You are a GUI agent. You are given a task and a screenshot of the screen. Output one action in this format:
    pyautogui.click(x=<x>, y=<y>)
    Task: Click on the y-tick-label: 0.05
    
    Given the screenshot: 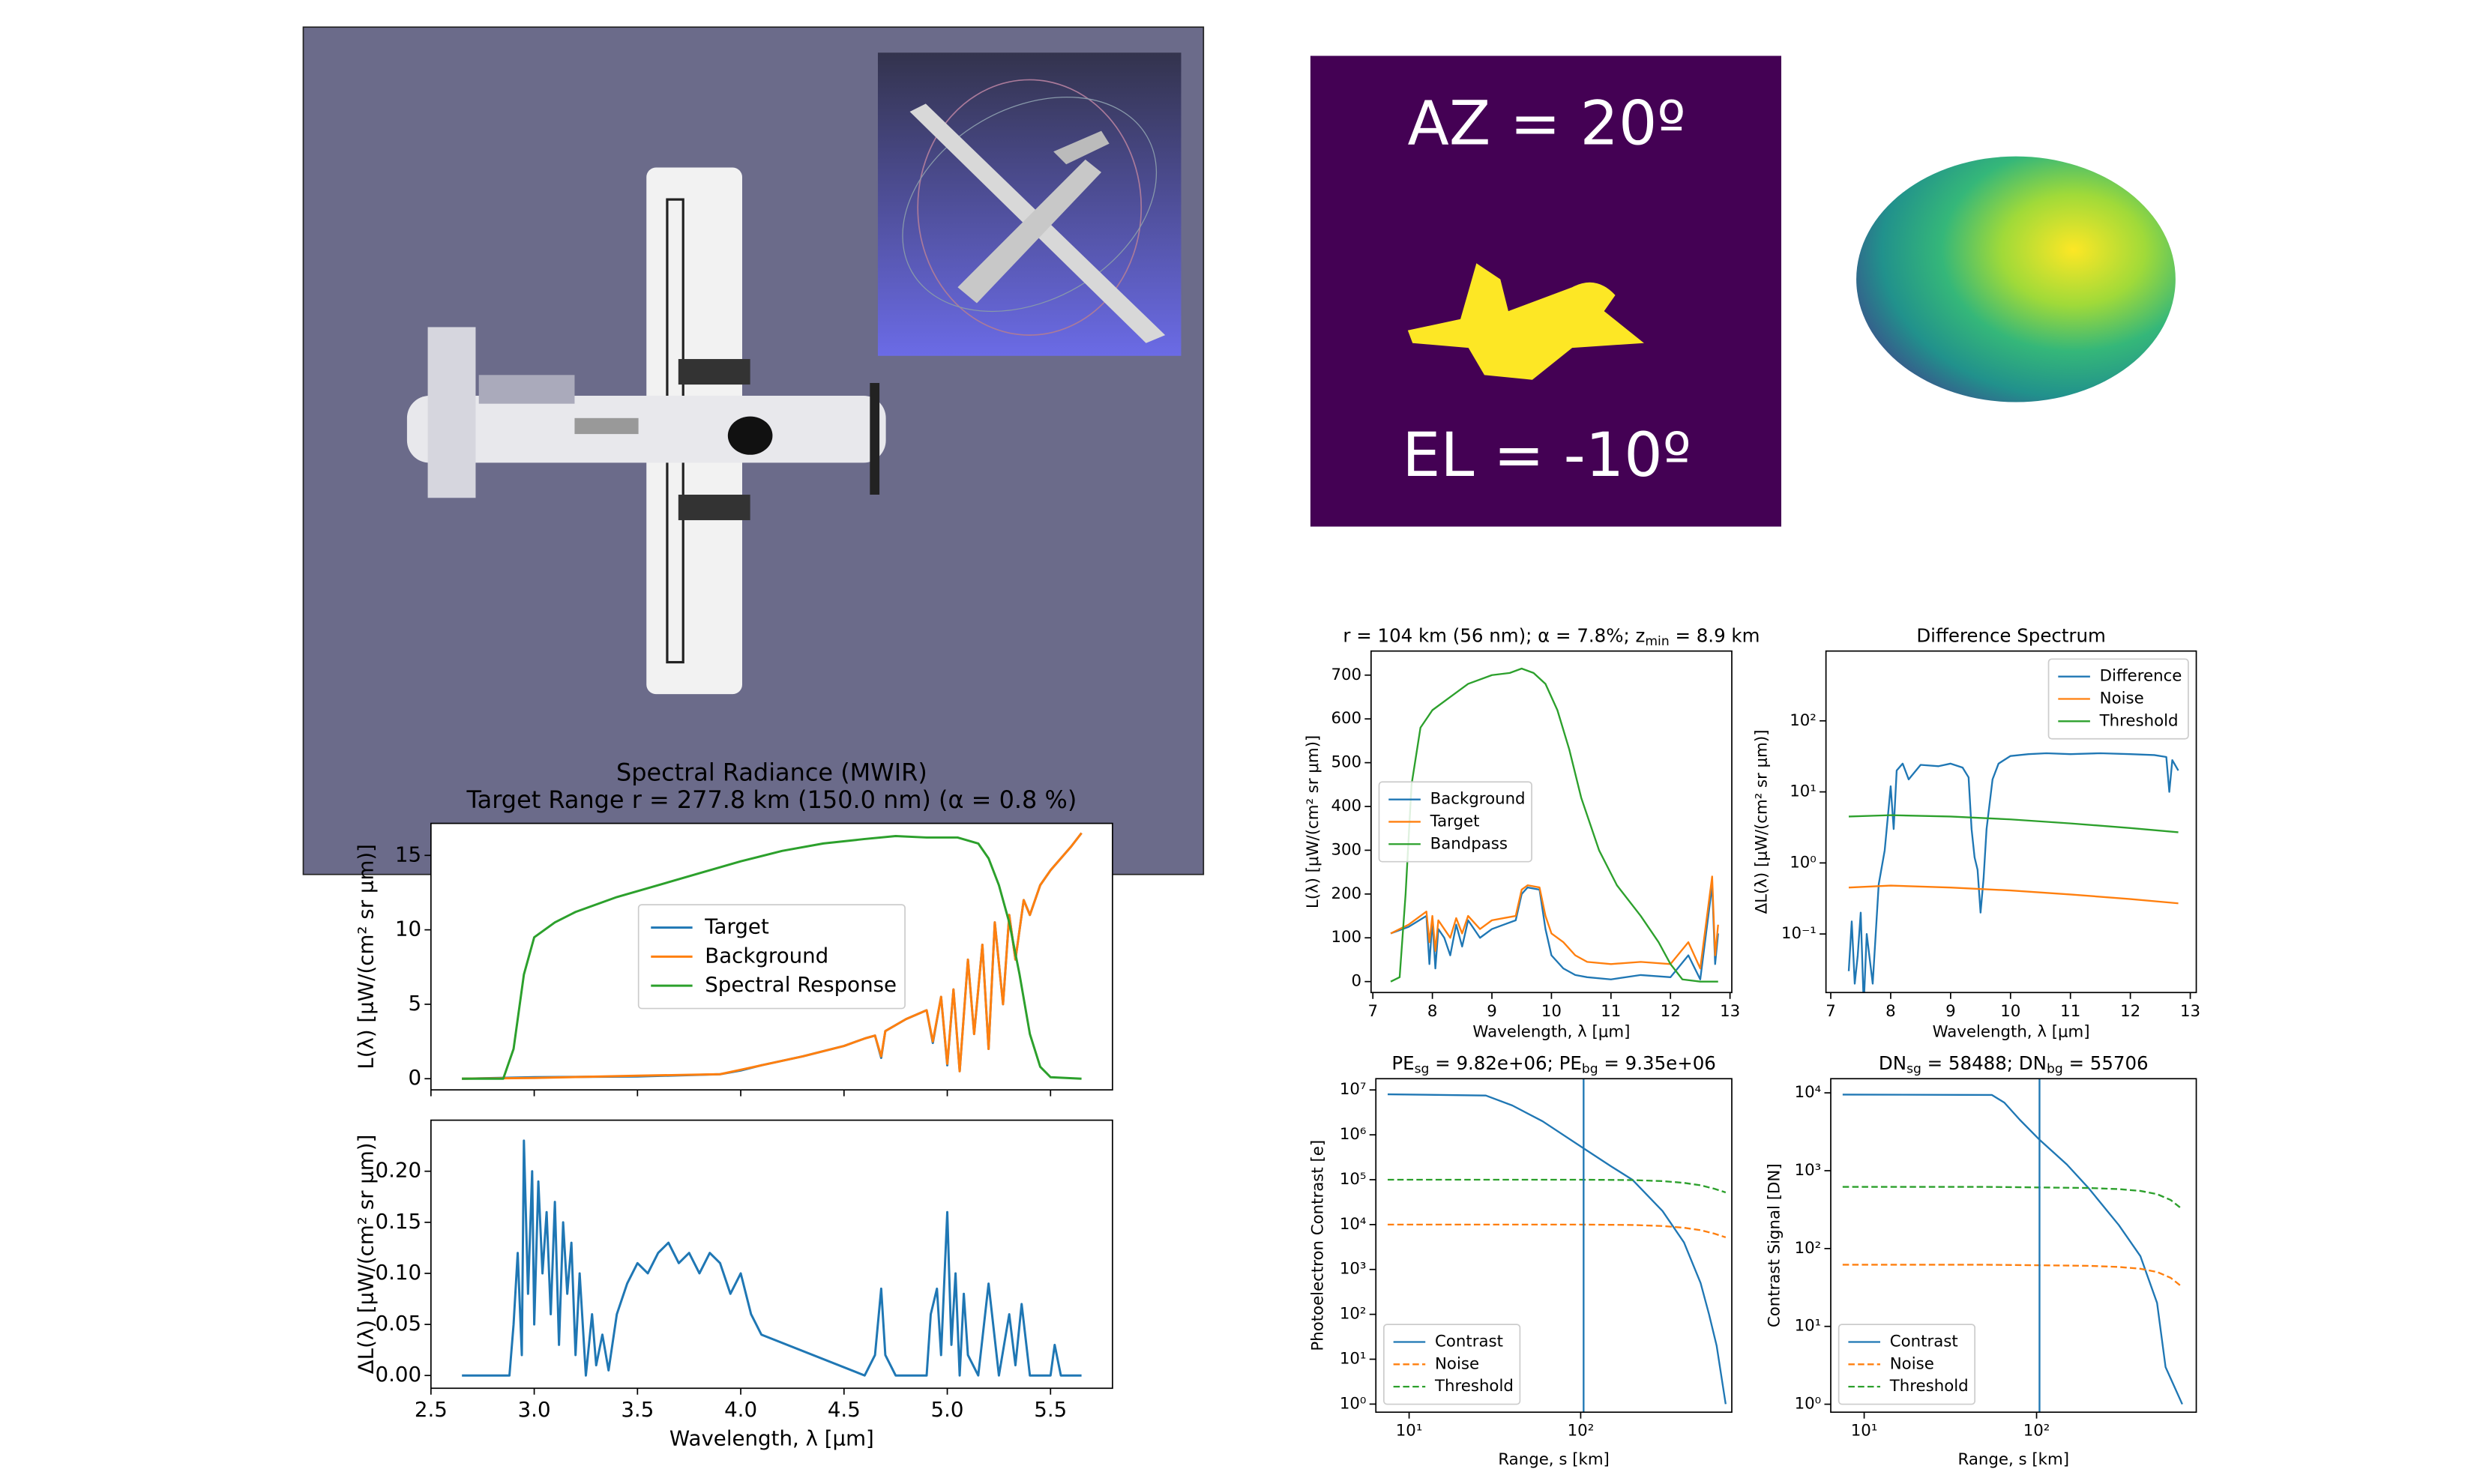 What is the action you would take?
    pyautogui.click(x=398, y=1324)
    